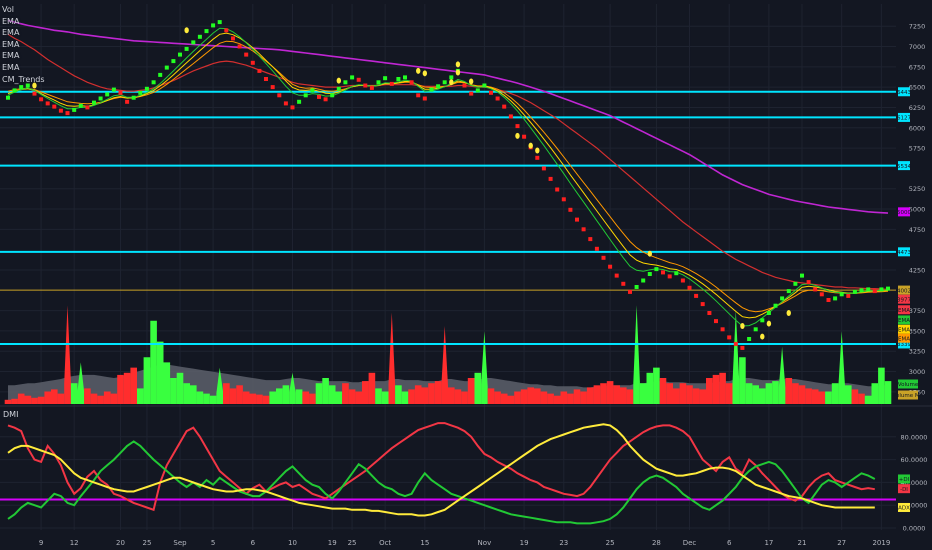 This screenshot has height=550, width=932. Describe the element at coordinates (8, 9) in the screenshot. I see `legend-volume: Vol` at that location.